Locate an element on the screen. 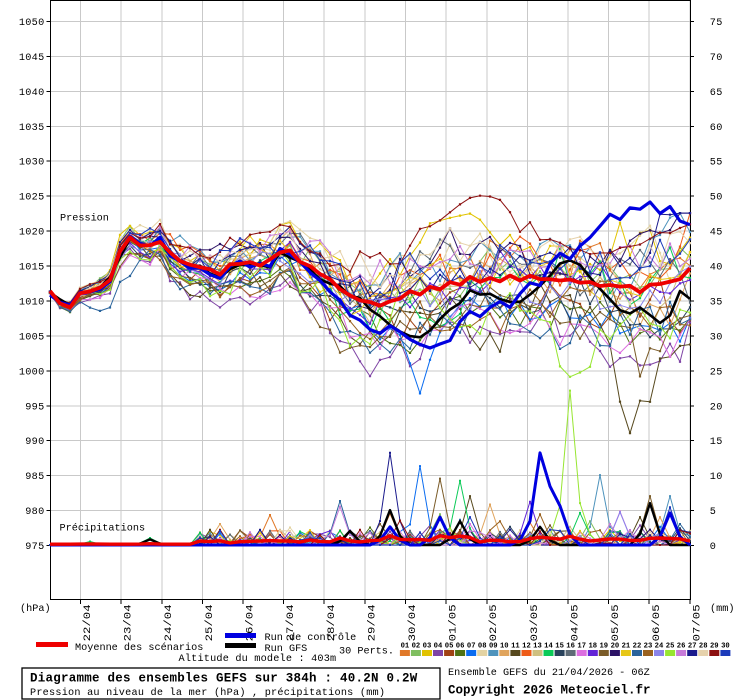 This screenshot has width=740, height=700. svg-text: 26 is located at coordinates (681, 647).